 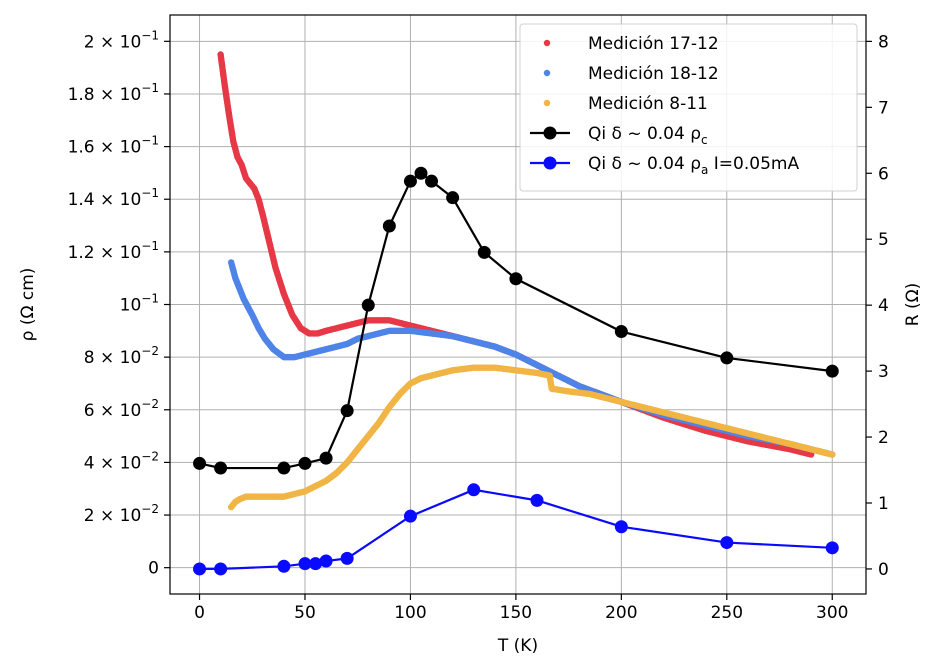 What do you see at coordinates (883, 570) in the screenshot?
I see `y-right-tick-label: 0` at bounding box center [883, 570].